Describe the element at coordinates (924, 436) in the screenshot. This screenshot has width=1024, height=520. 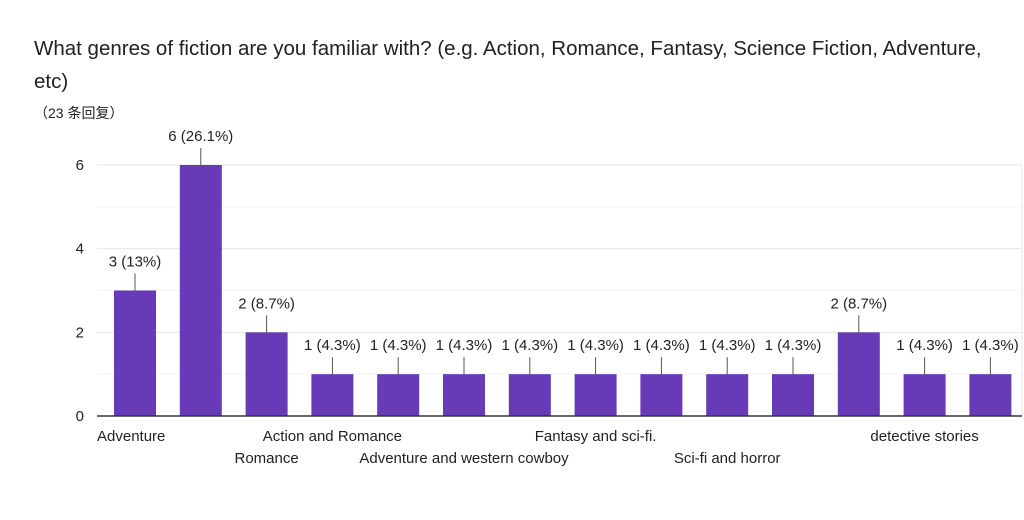
I see `x-category-label: detective stories` at that location.